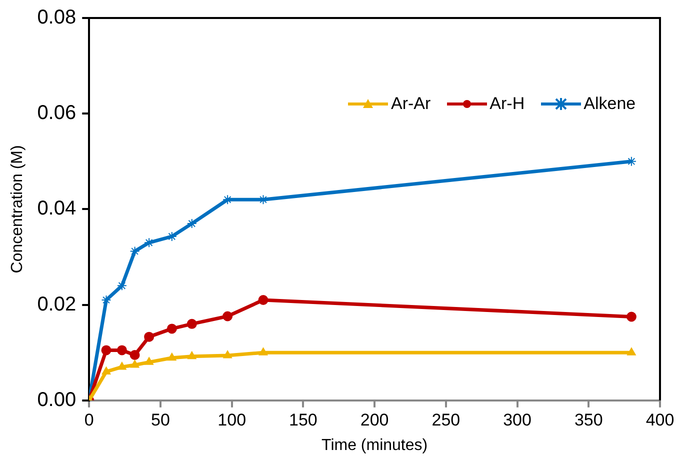 The image size is (682, 461). Describe the element at coordinates (446, 420) in the screenshot. I see `x-tick-label: 250` at that location.